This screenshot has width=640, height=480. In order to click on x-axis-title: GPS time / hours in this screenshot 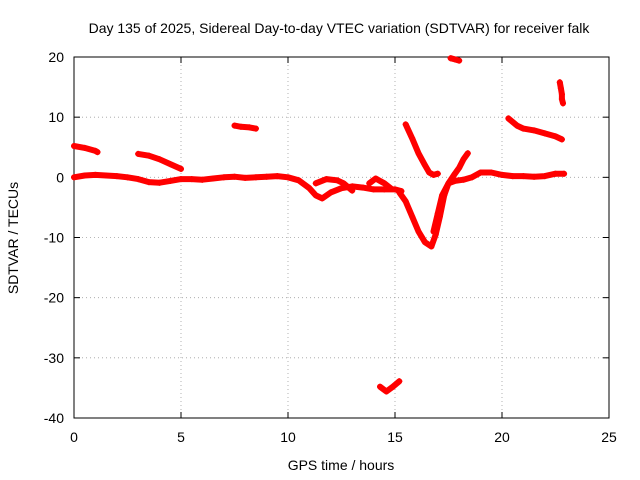, I will do `click(341, 465)`.